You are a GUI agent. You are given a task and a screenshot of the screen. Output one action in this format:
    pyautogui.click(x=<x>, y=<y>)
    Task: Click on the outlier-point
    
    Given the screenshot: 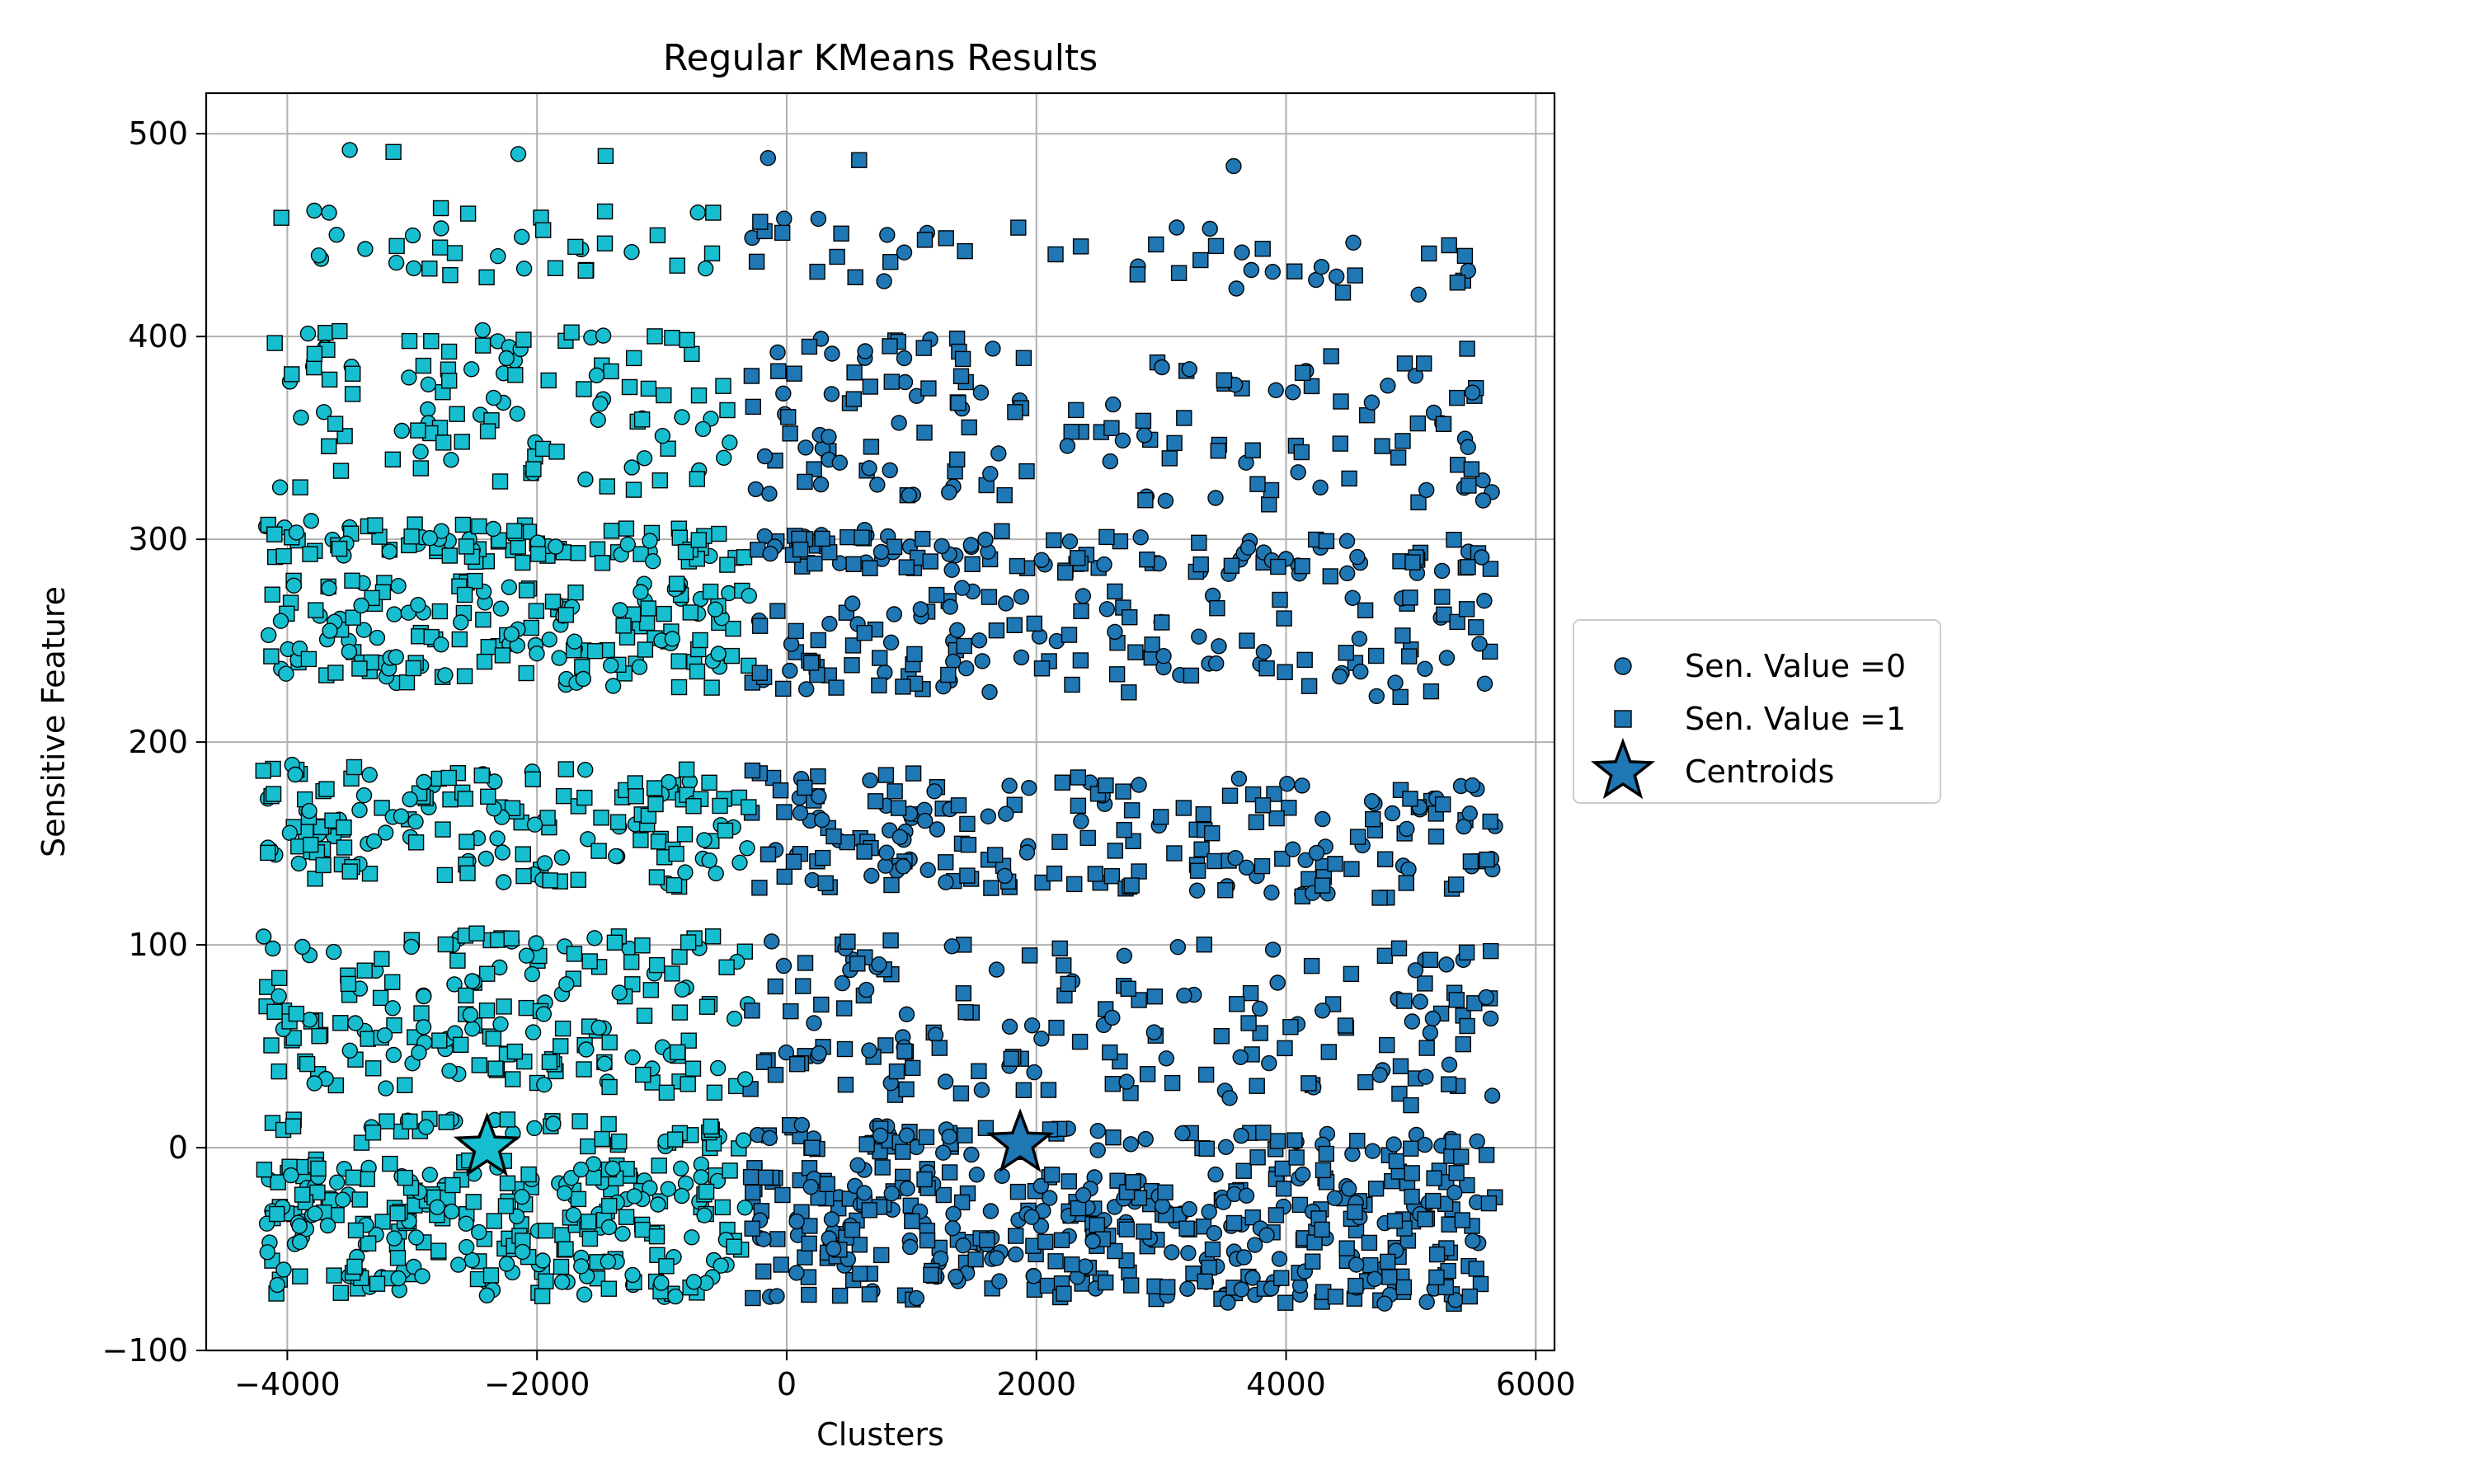 What is the action you would take?
    pyautogui.click(x=859, y=160)
    